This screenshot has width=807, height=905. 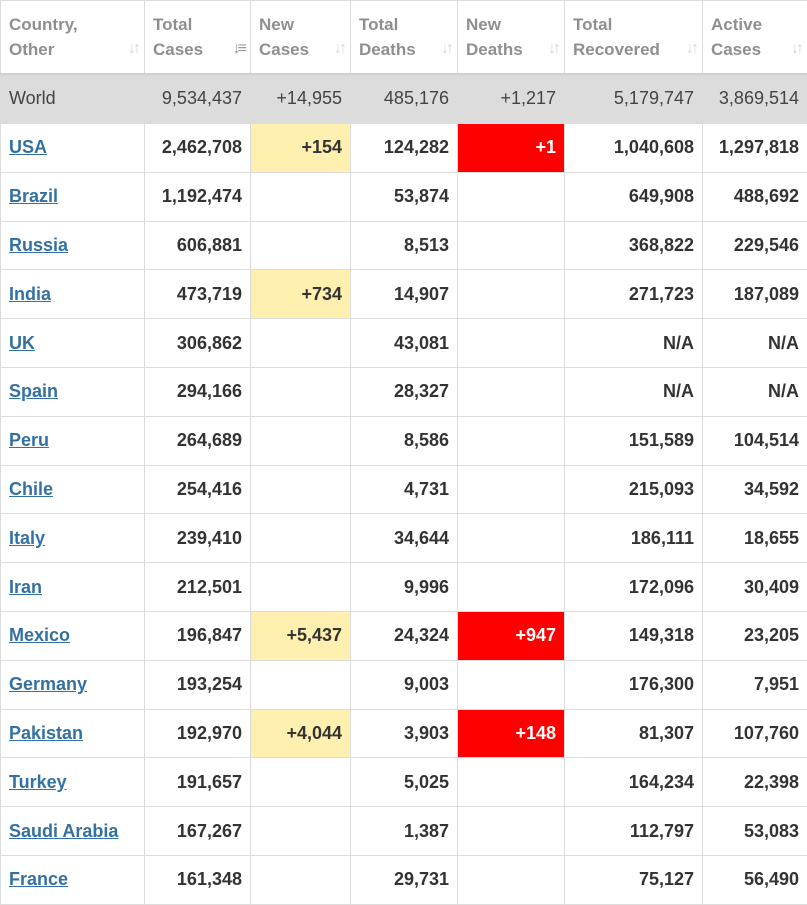 What do you see at coordinates (73, 587) in the screenshot?
I see `country-cell: Iran` at bounding box center [73, 587].